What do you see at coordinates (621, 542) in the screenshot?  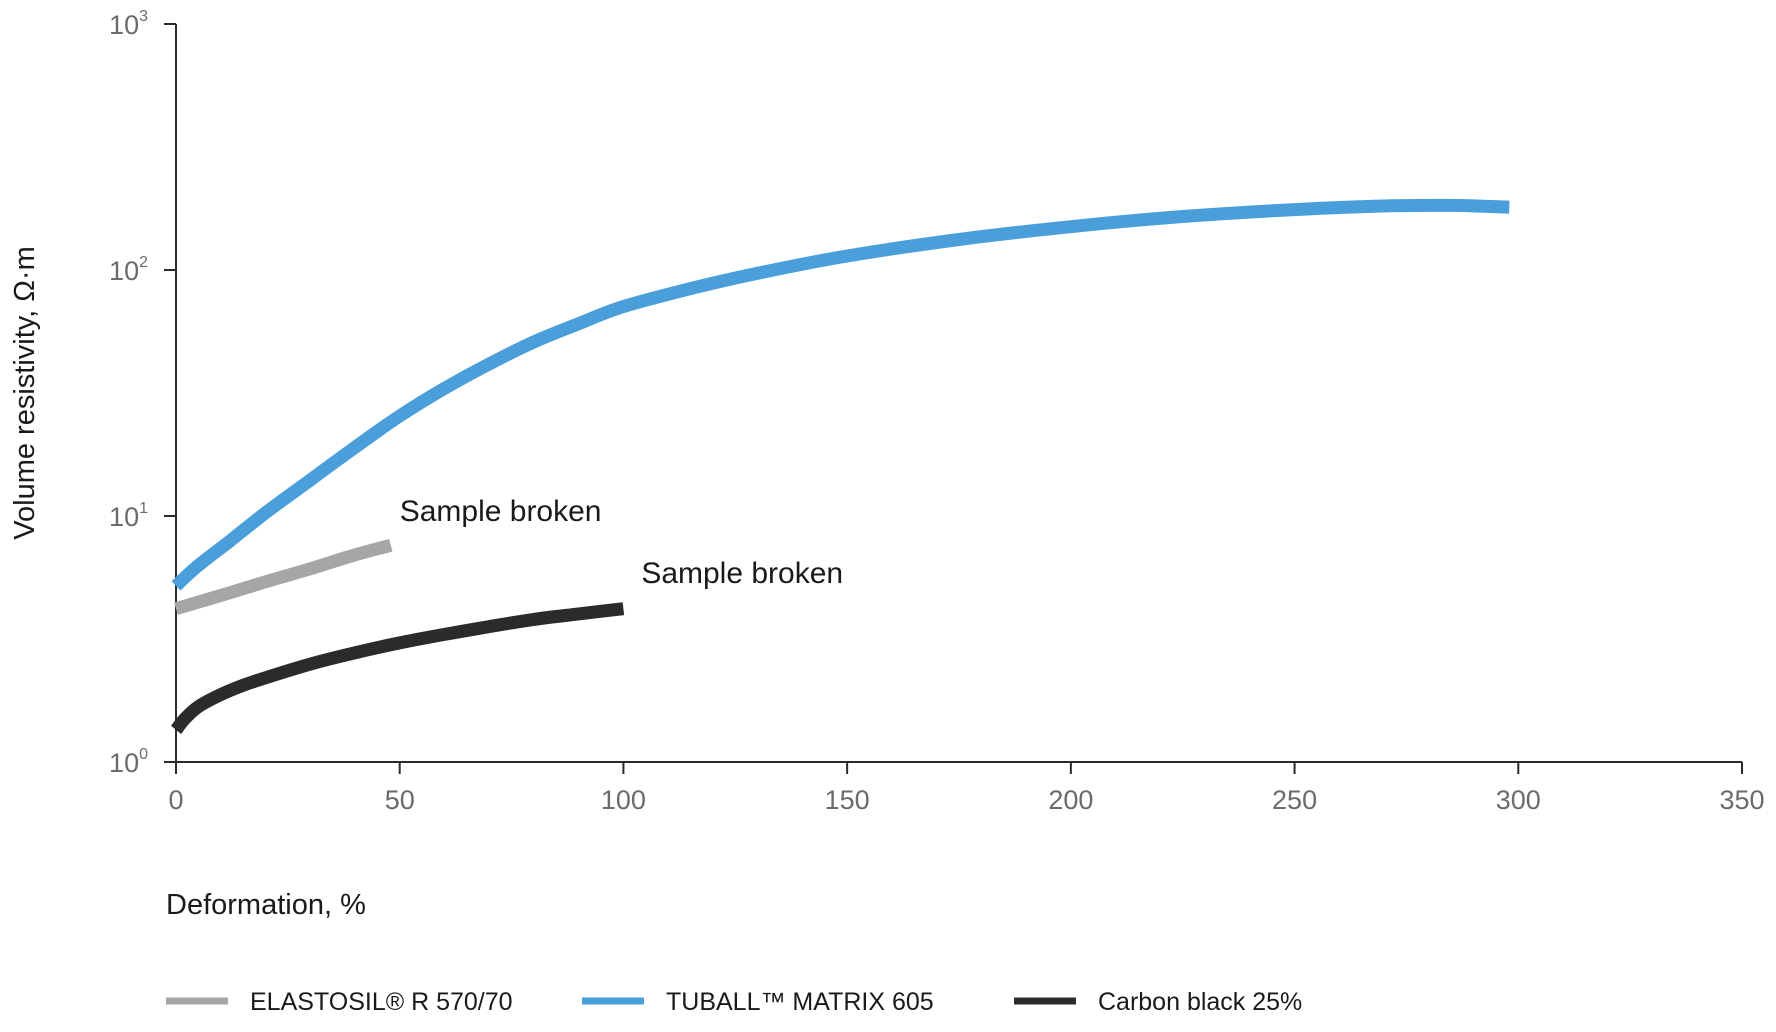 I see `annotations: Sample broken Sample broken` at bounding box center [621, 542].